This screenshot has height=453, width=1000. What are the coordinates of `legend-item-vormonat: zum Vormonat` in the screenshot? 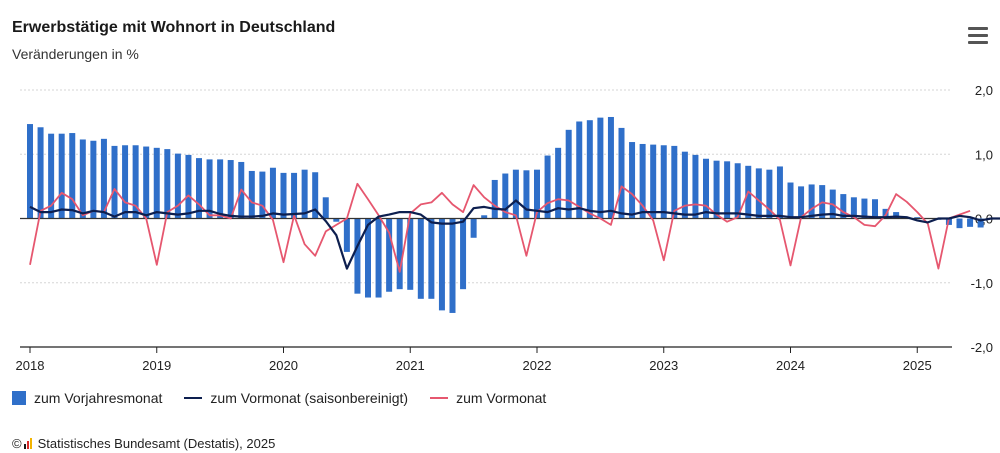 It's located at (488, 398).